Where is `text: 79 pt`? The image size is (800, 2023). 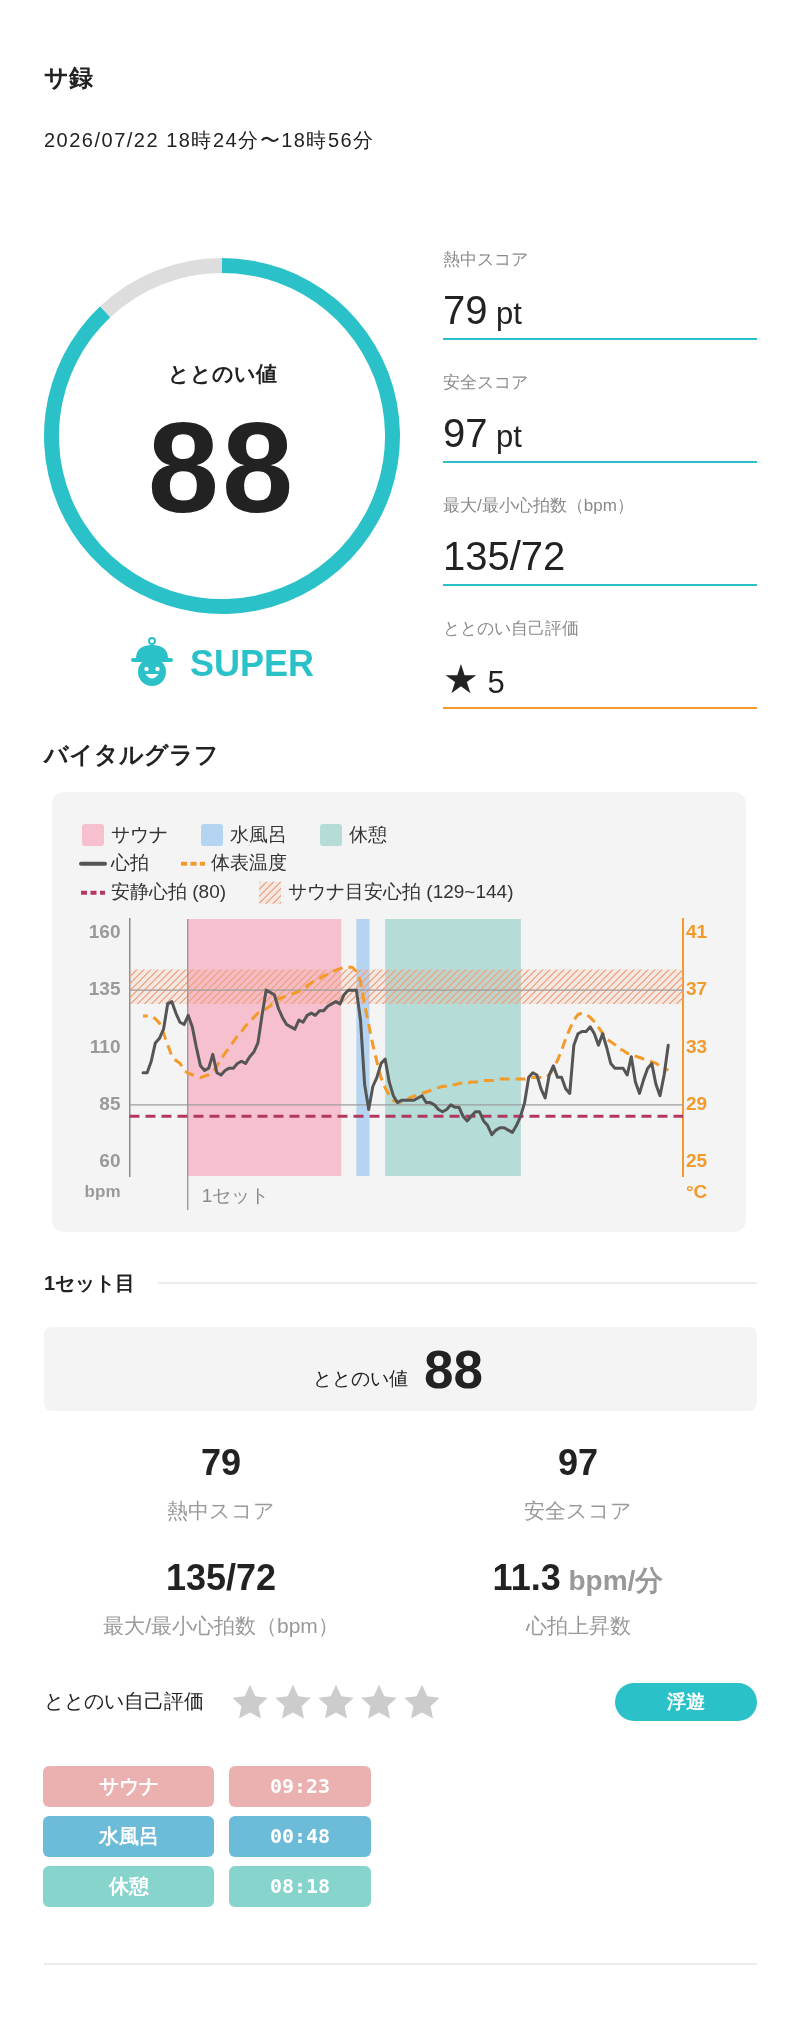
text: 79 pt is located at coordinates (482, 310).